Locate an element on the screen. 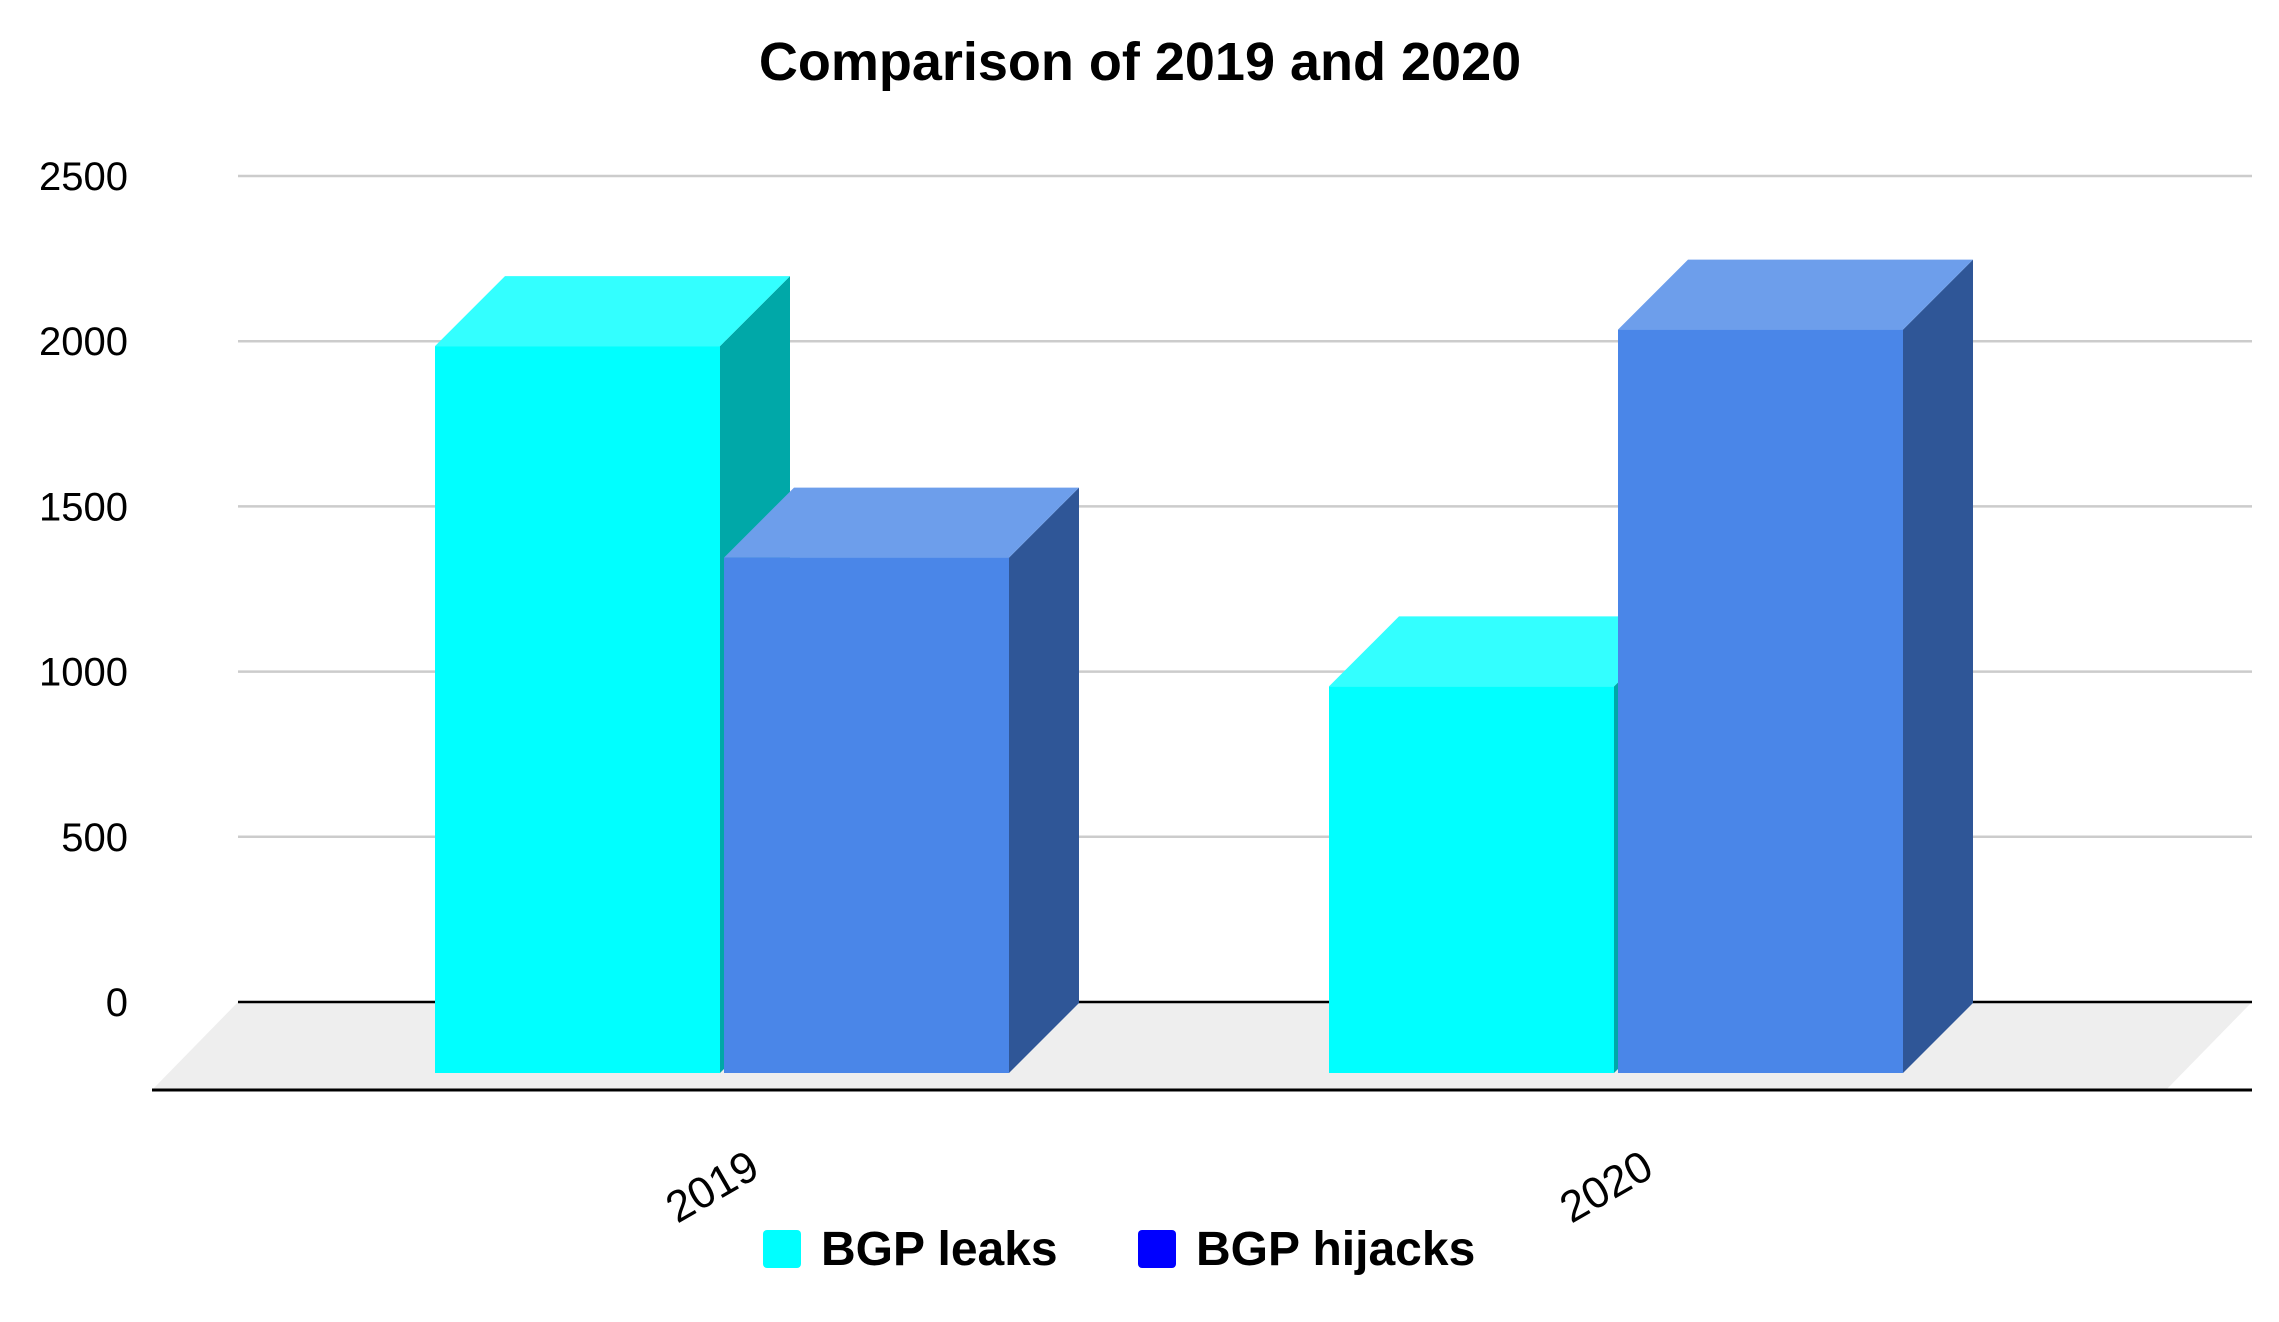  legend-label: BGP leaks is located at coordinates (939, 1249).